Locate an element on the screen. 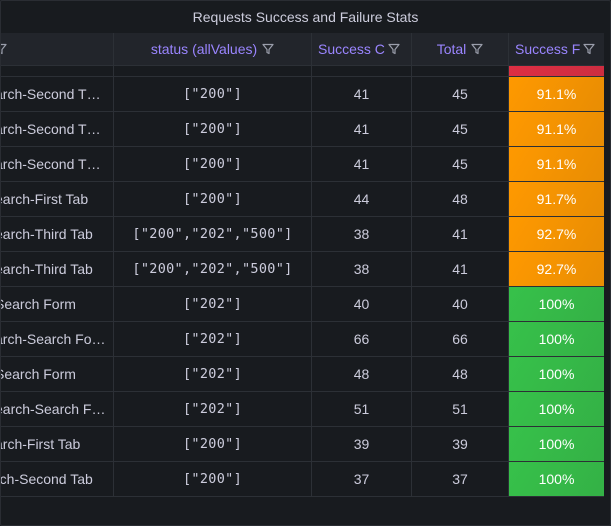 The image size is (611, 526). cell-total: 51 is located at coordinates (460, 409).